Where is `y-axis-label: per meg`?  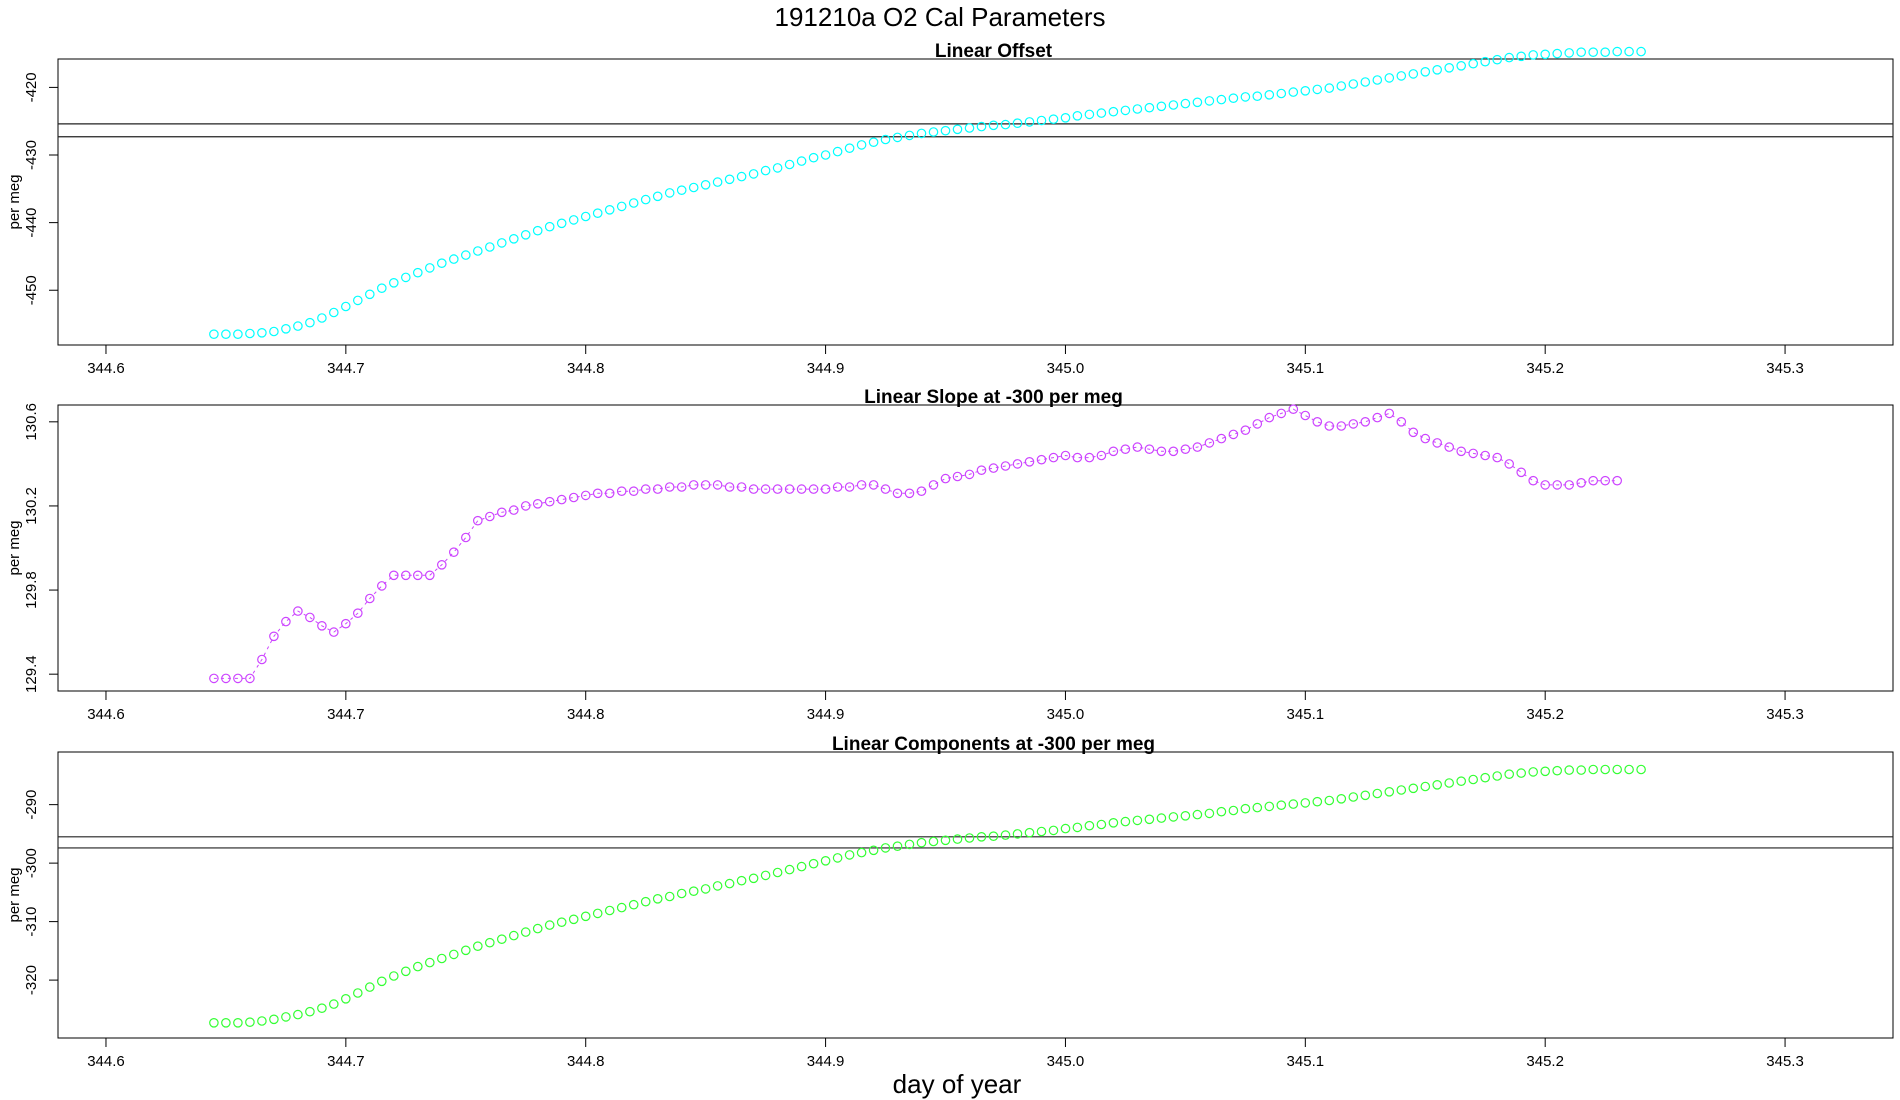 y-axis-label: per meg is located at coordinates (14, 201).